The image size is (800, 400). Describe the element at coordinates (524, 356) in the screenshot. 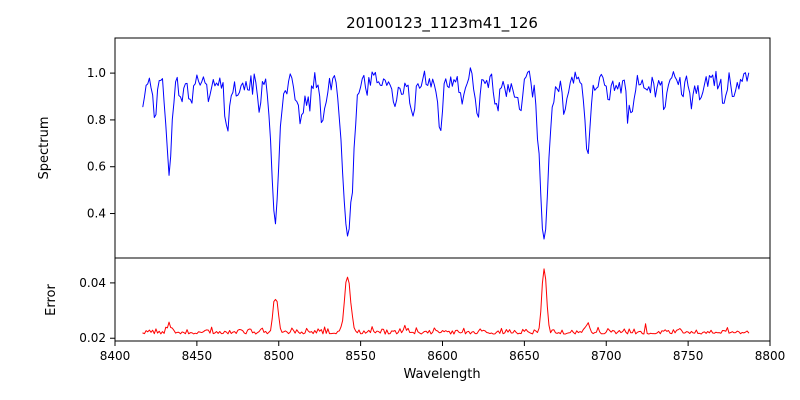

I see `x-tick-label: 8650` at that location.